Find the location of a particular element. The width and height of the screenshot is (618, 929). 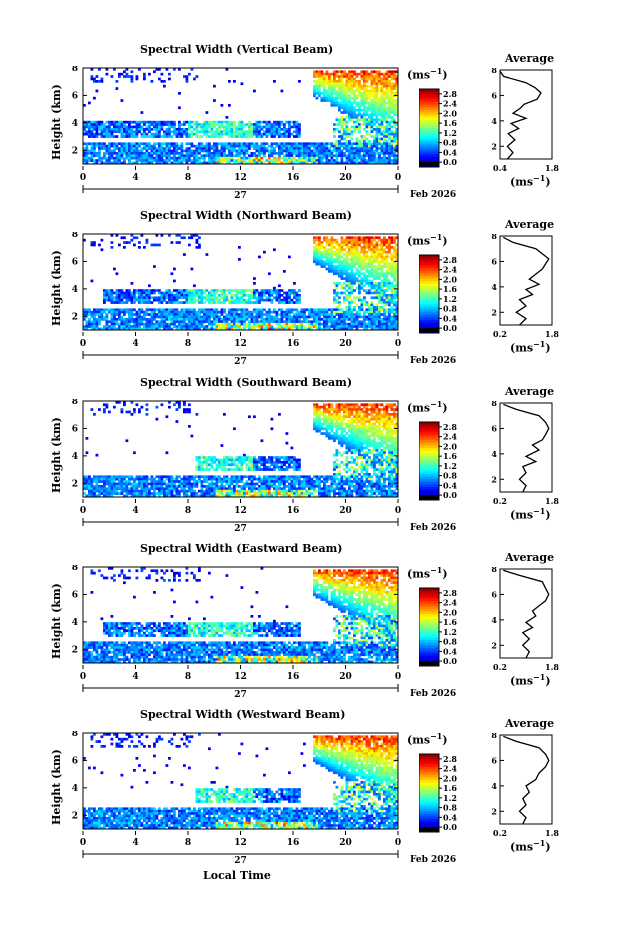

average-title: Average is located at coordinates (530, 224).